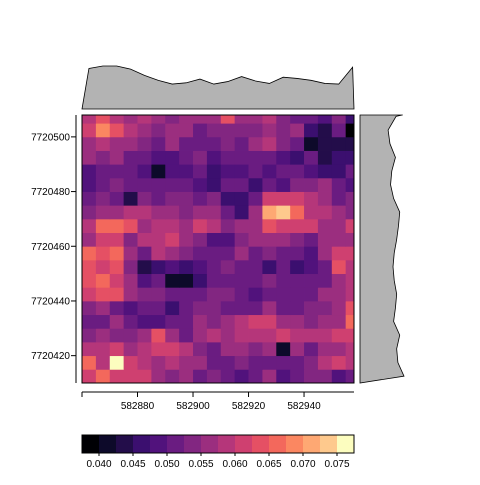 Image resolution: width=480 pixels, height=485 pixels. I want to click on top-marginal-density, so click(218, 87).